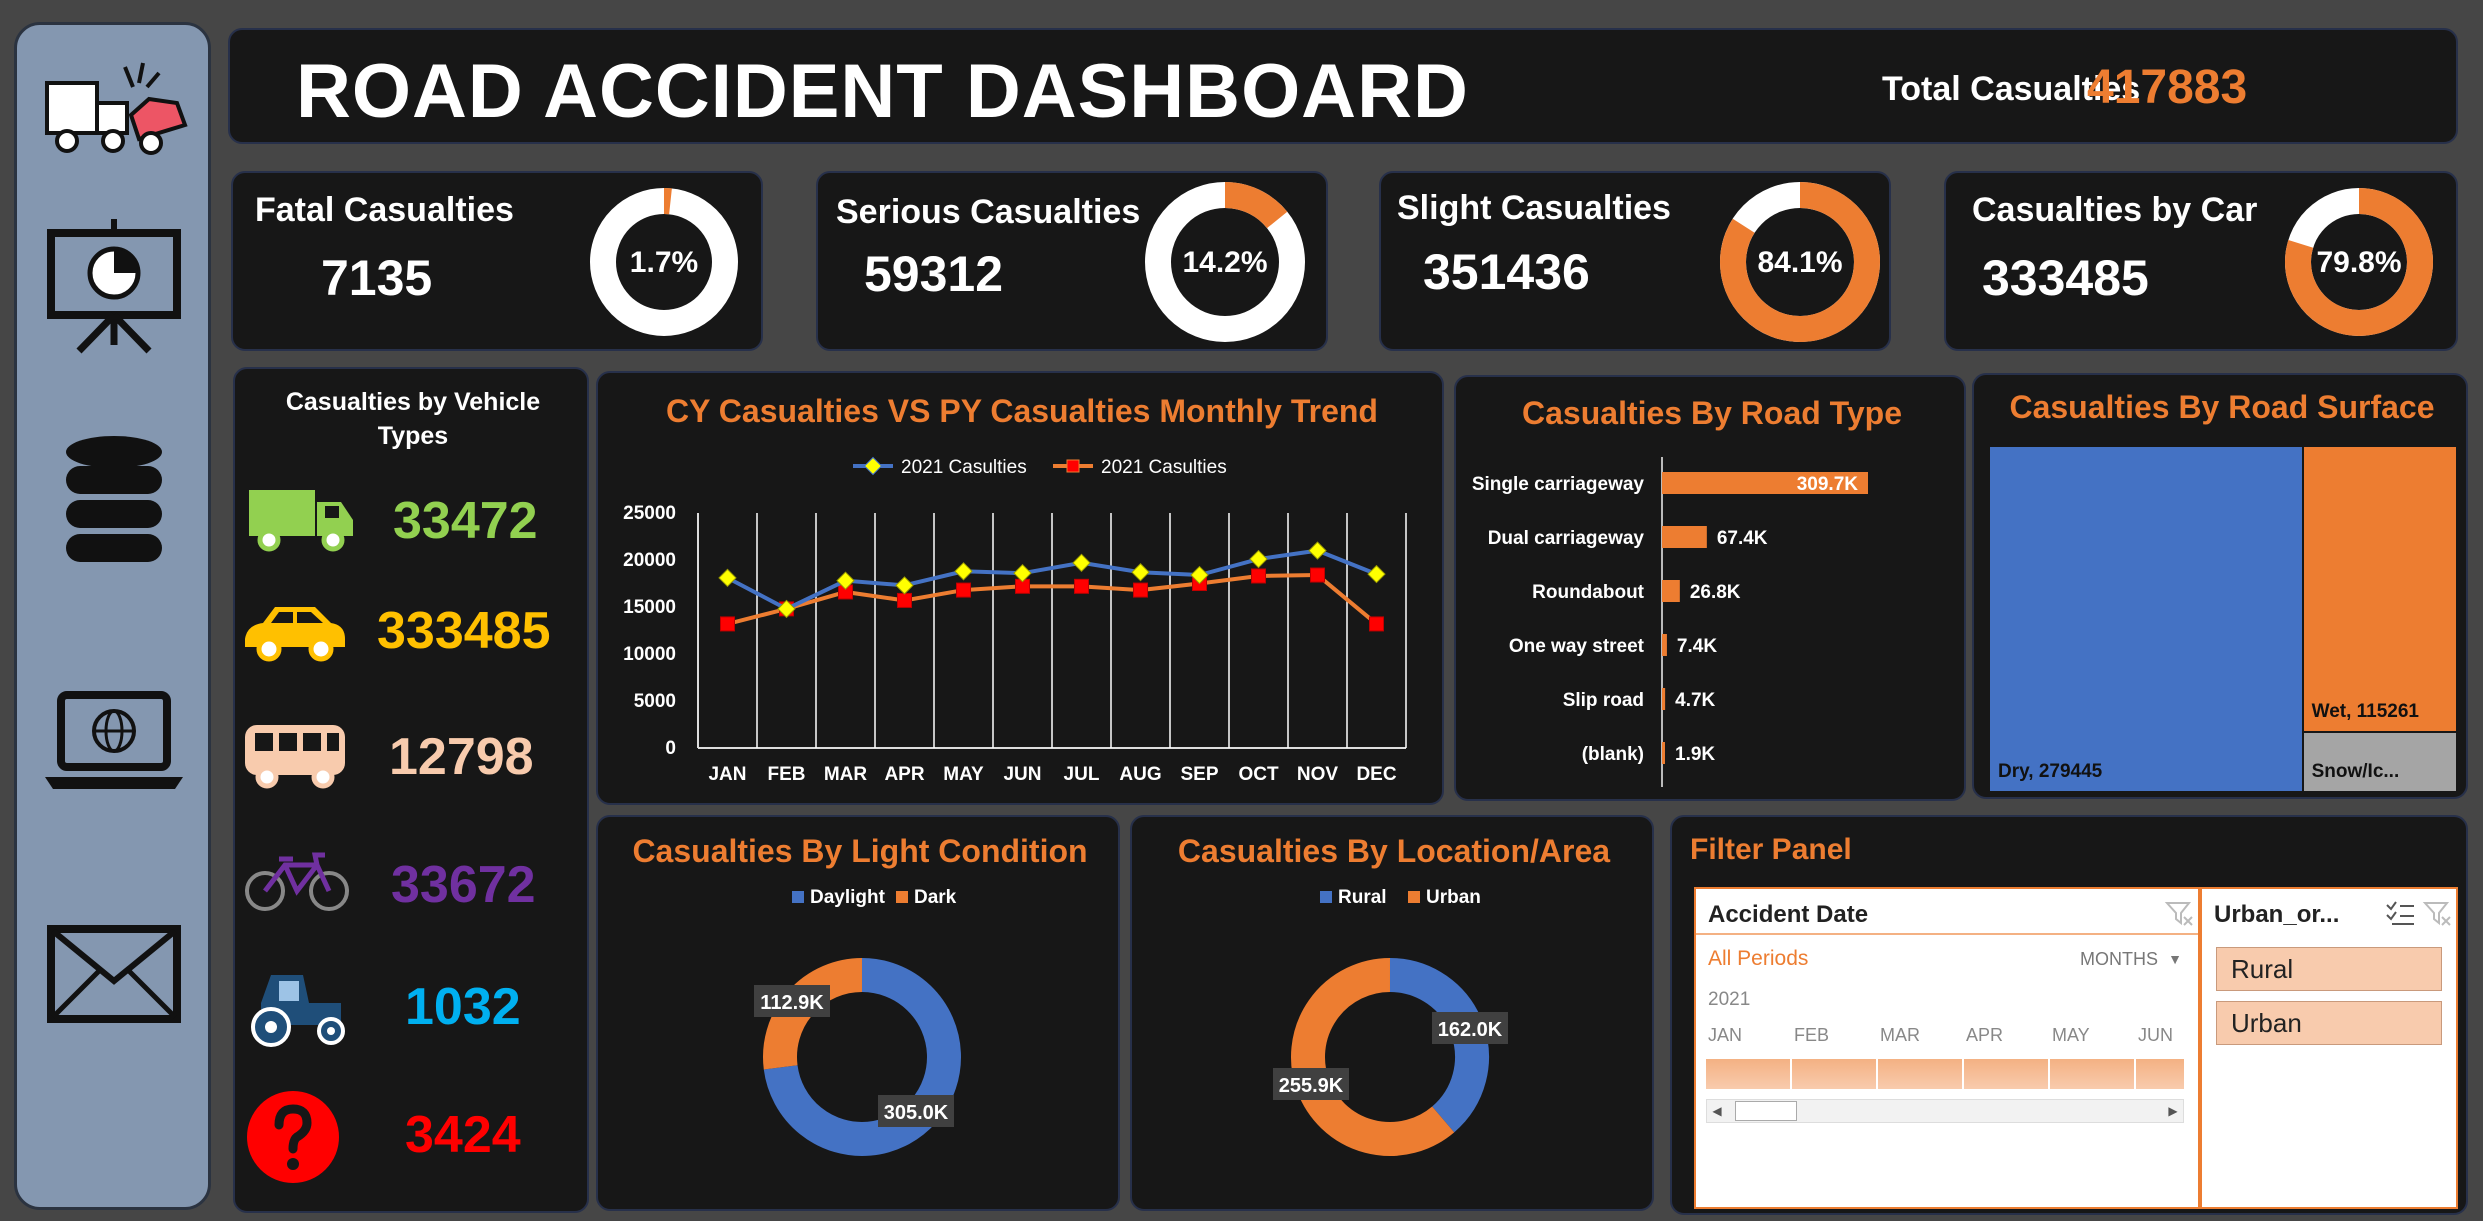  I want to click on x-tick-label: DEC, so click(1376, 774).